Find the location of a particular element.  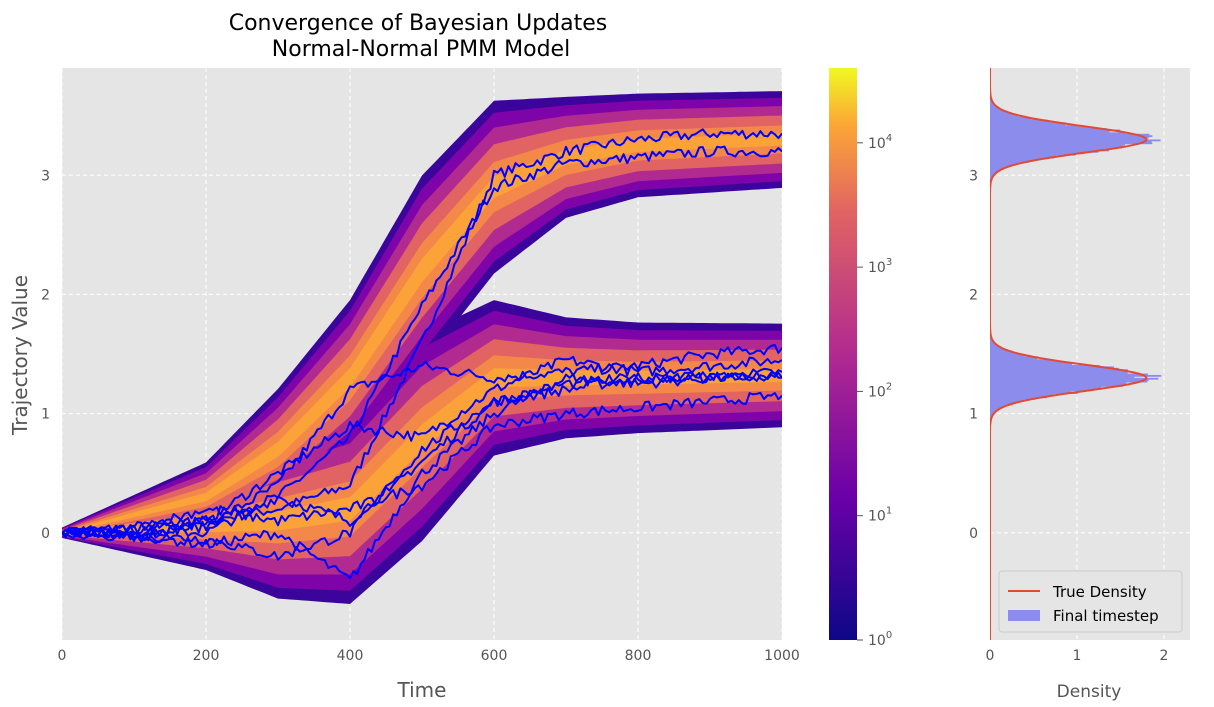

main-x-tick-label: 600 is located at coordinates (494, 656).